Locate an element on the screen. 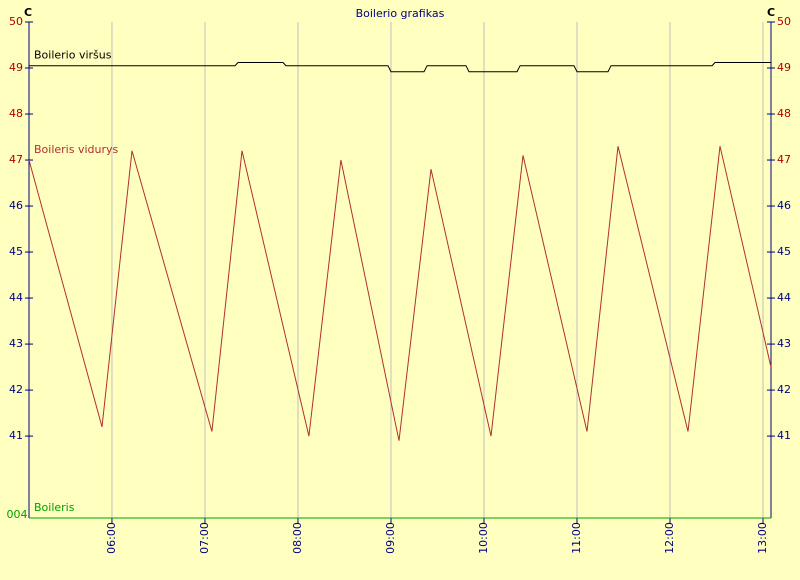  x-tick-label: 11:00 is located at coordinates (576, 538).